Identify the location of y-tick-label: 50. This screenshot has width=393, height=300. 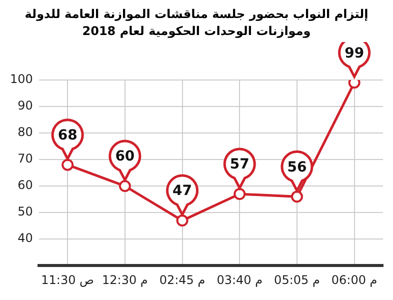
(25, 211).